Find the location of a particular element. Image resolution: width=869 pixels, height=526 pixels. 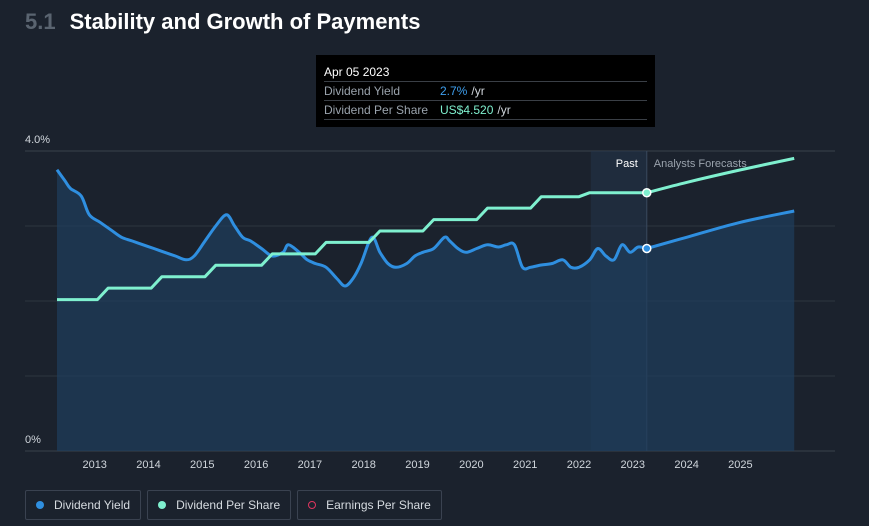

legend-toggle-earnings-per-share: Earnings Per Share is located at coordinates (369, 505).